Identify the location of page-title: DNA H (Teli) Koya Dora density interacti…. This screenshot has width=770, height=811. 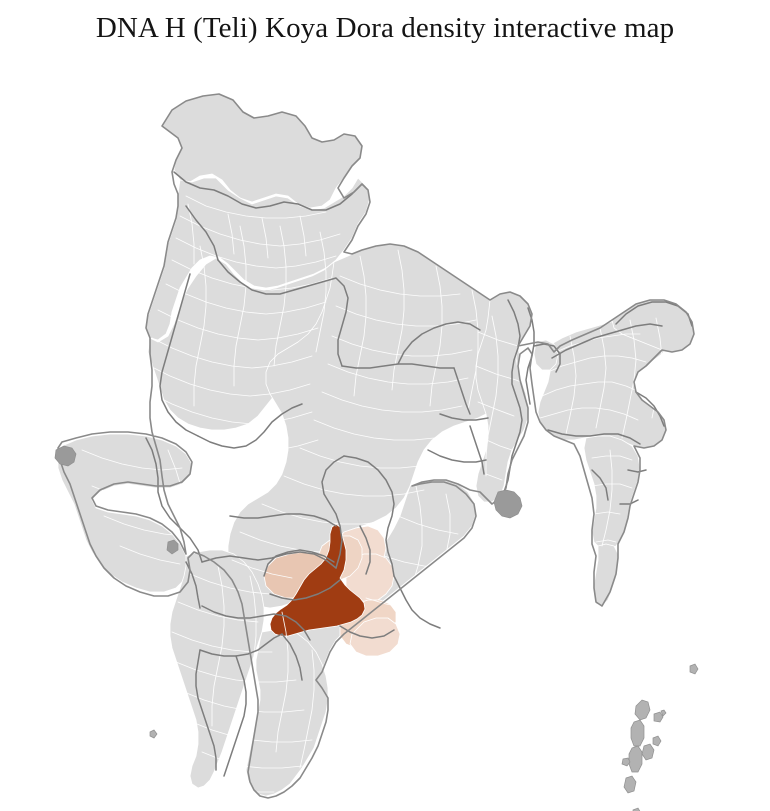
(385, 28).